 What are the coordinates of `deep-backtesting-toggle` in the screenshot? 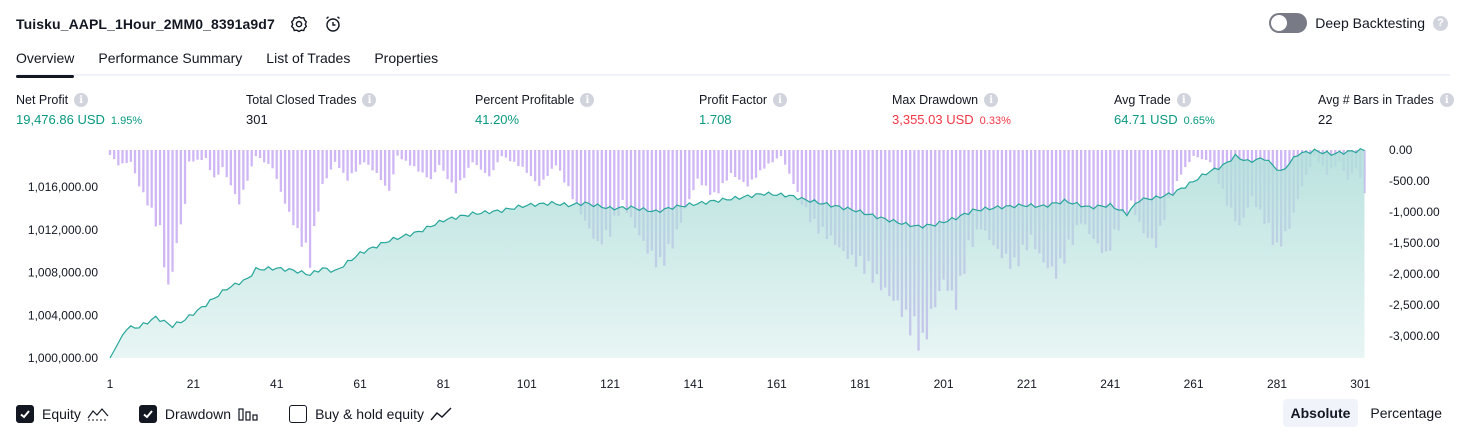 It's located at (1288, 23).